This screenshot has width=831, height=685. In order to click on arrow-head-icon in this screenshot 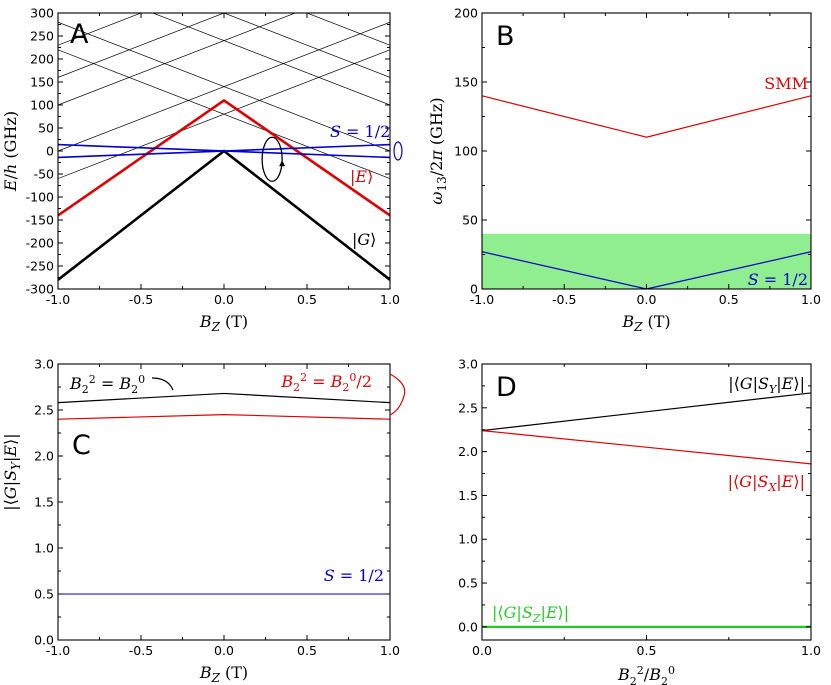, I will do `click(282, 163)`.